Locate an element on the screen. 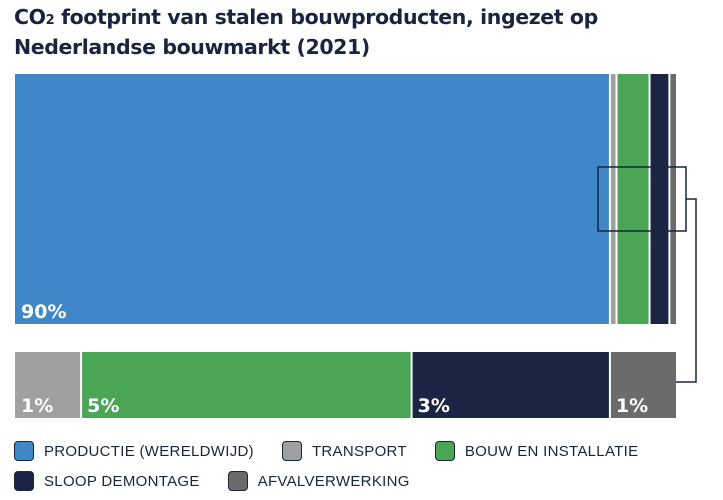 This screenshot has width=723, height=500. legend-item-transport: TRANSPORT is located at coordinates (344, 451).